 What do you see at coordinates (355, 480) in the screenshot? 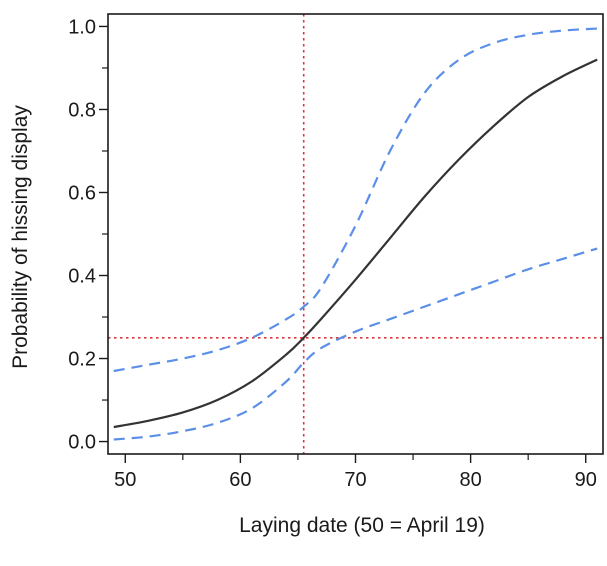
I see `x-tick-label-70: 70` at bounding box center [355, 480].